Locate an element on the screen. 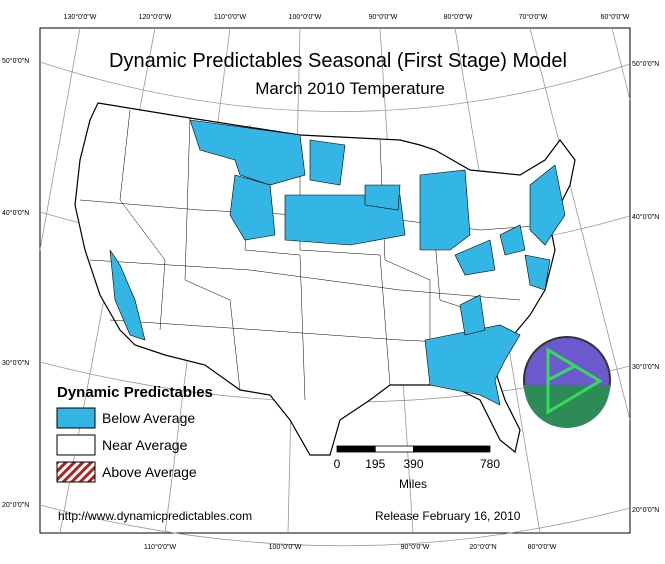 The image size is (665, 564). legend-label: Below Average is located at coordinates (148, 418).